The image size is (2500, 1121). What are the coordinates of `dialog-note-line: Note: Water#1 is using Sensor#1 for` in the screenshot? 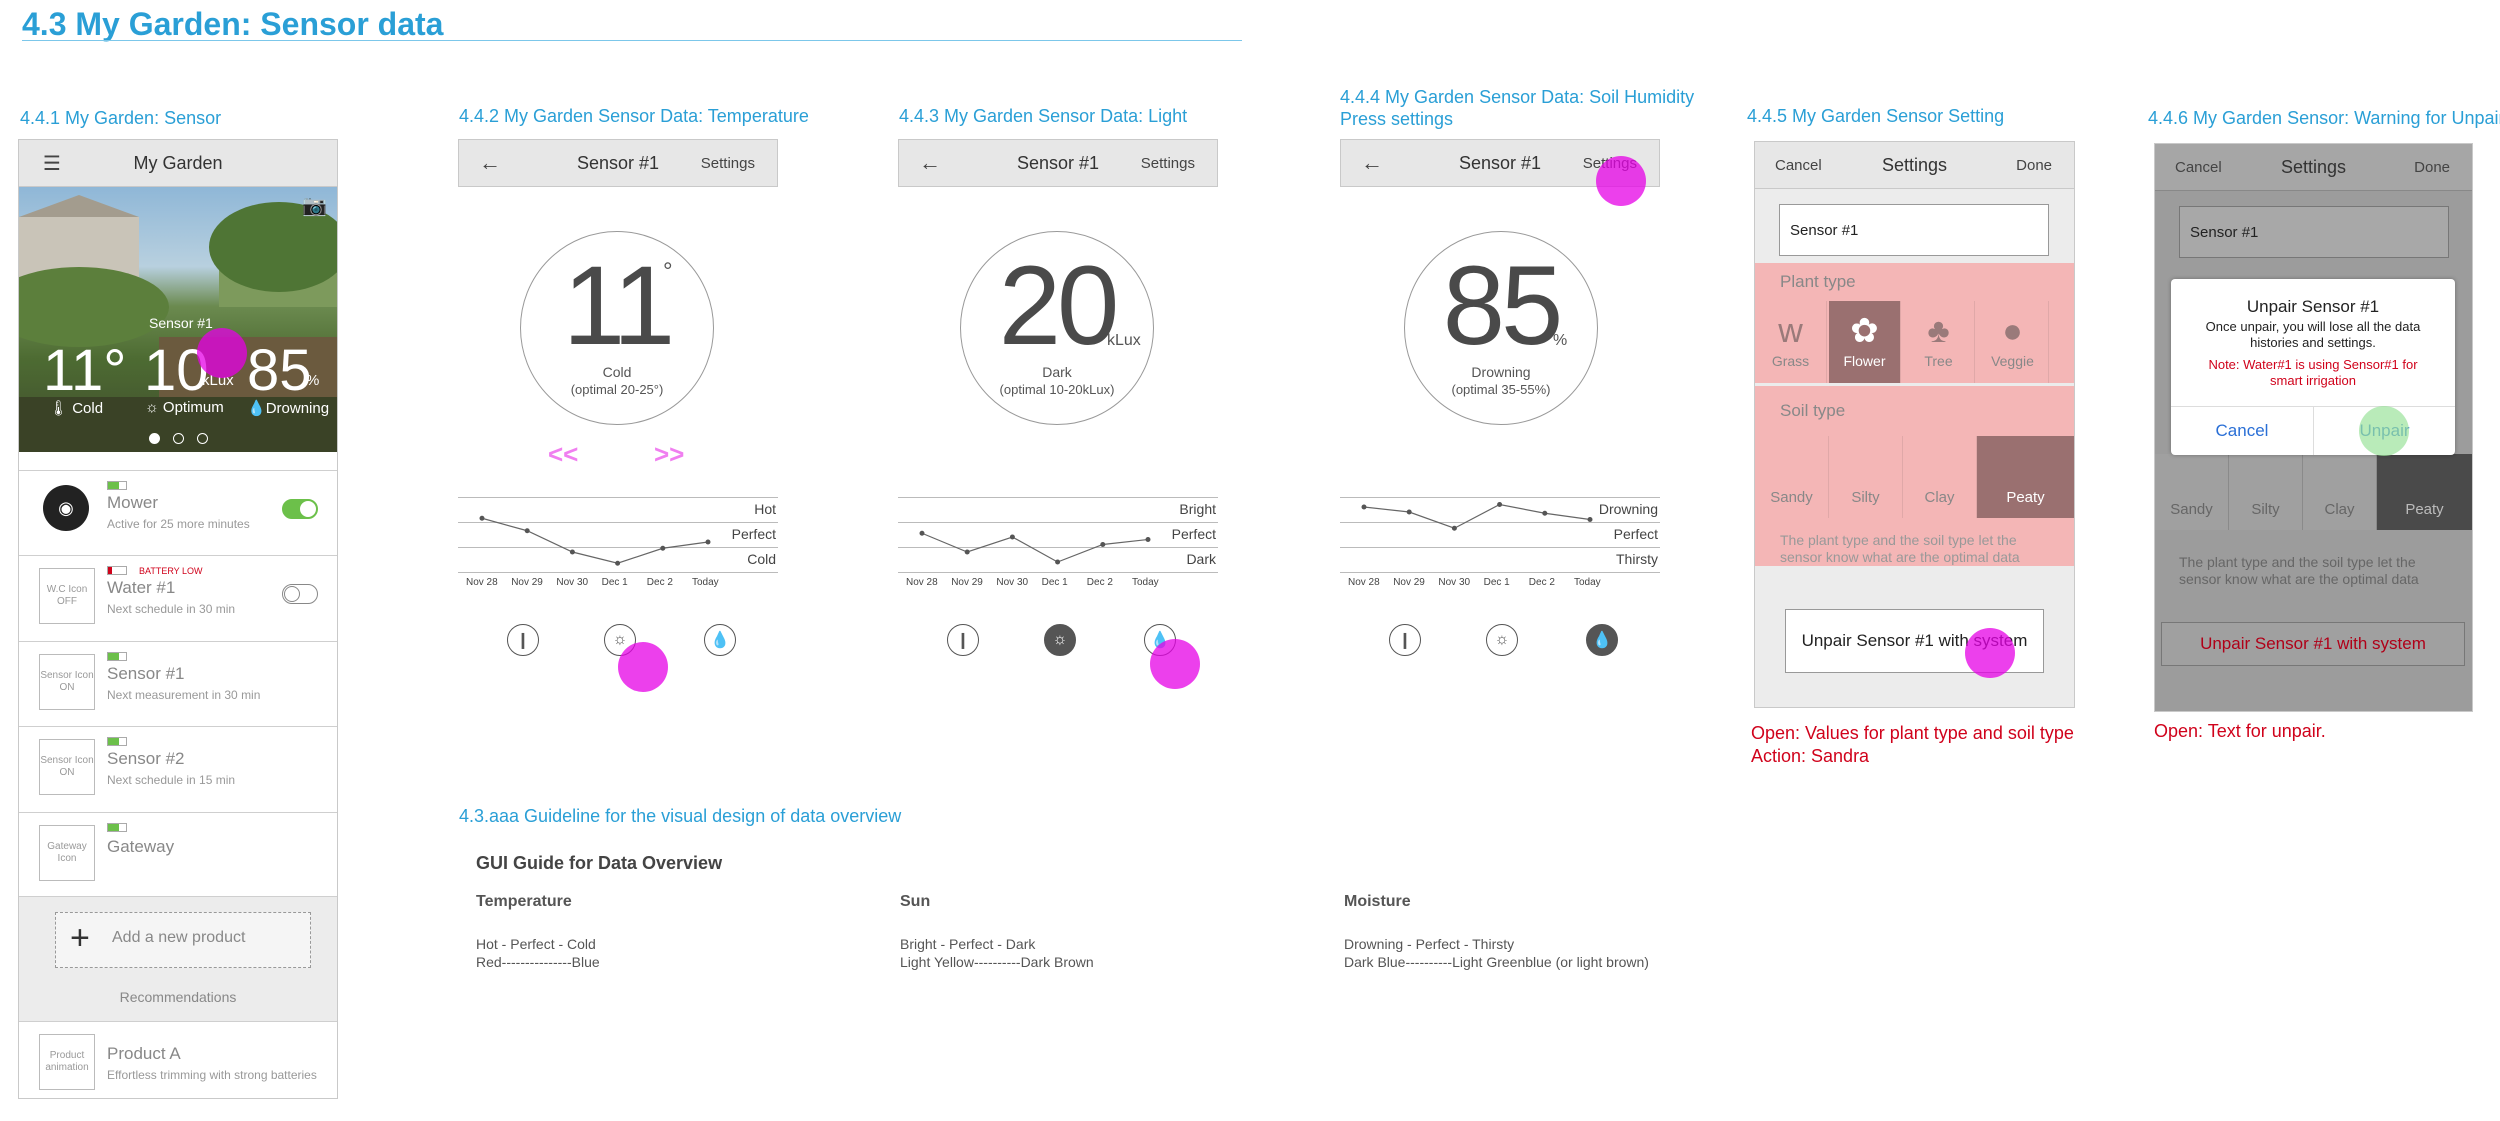 It's located at (2313, 364).